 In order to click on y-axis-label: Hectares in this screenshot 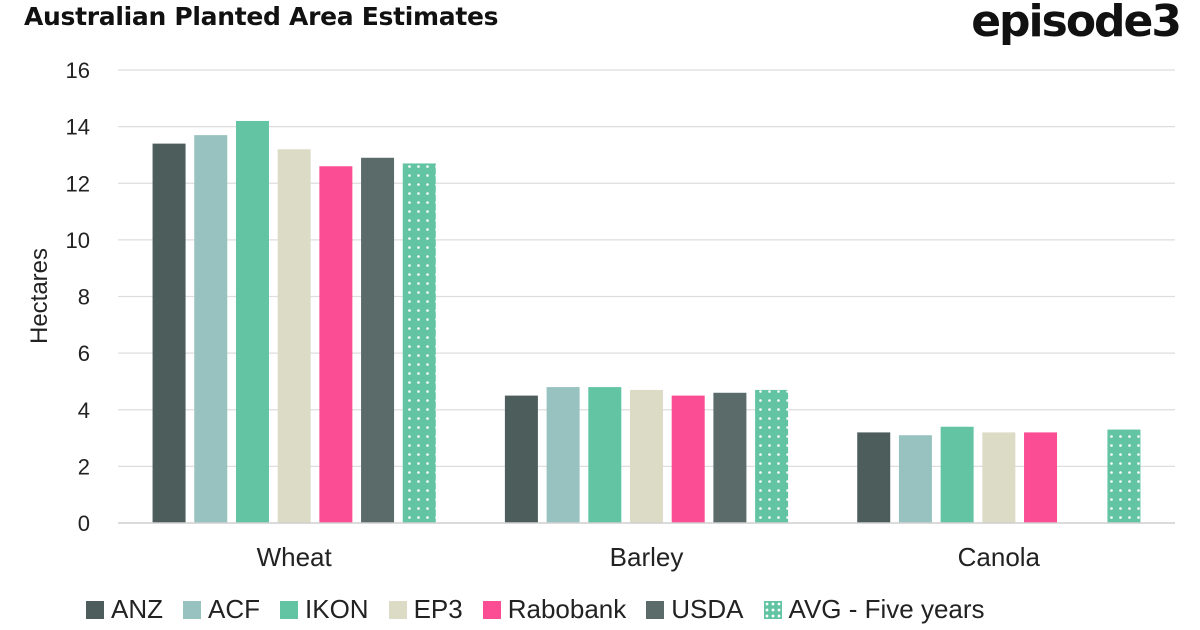, I will do `click(39, 296)`.